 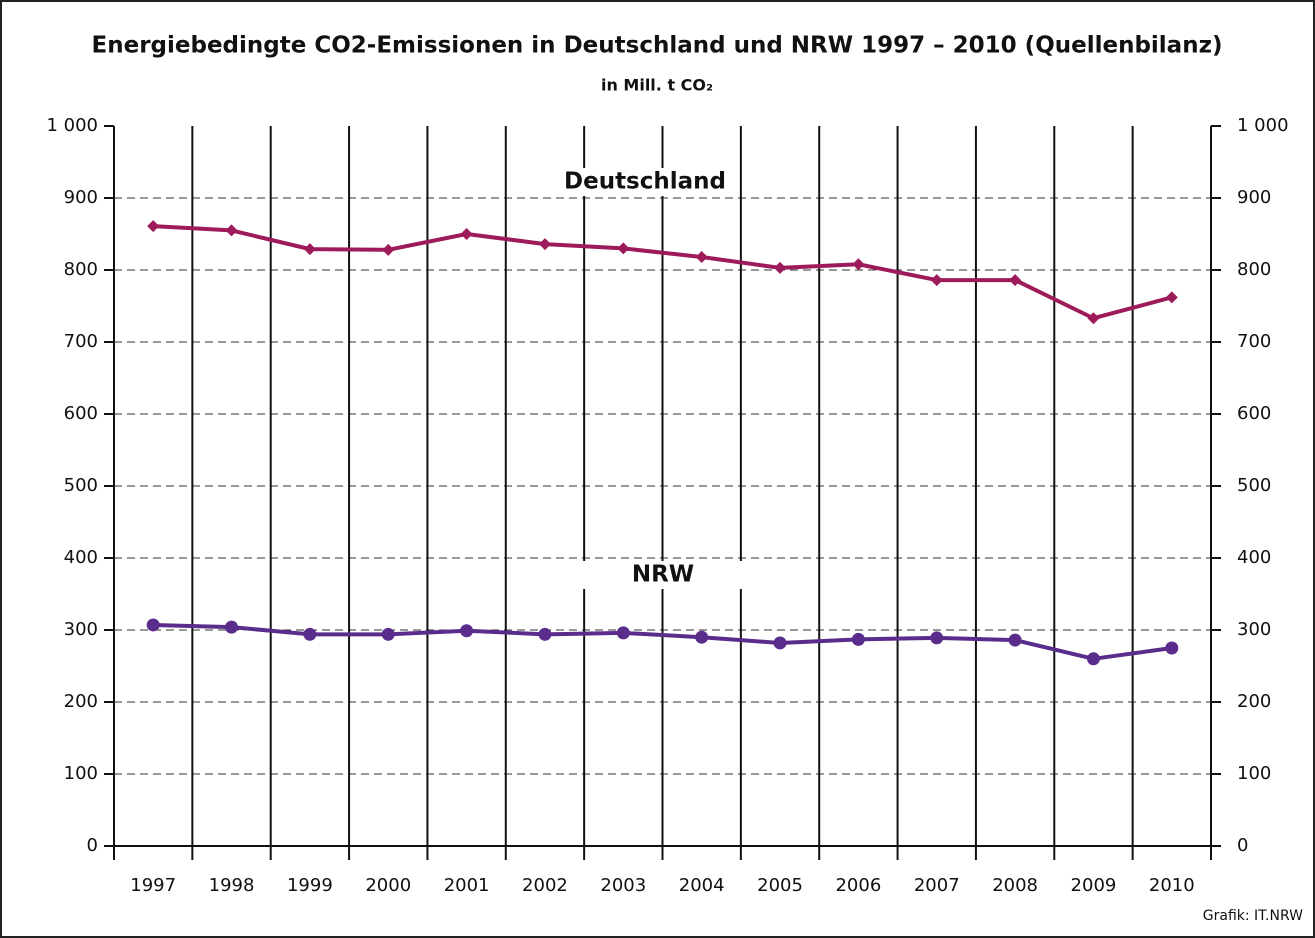 I want to click on chart-subtitle: in Mill. t CO₂, so click(x=657, y=85).